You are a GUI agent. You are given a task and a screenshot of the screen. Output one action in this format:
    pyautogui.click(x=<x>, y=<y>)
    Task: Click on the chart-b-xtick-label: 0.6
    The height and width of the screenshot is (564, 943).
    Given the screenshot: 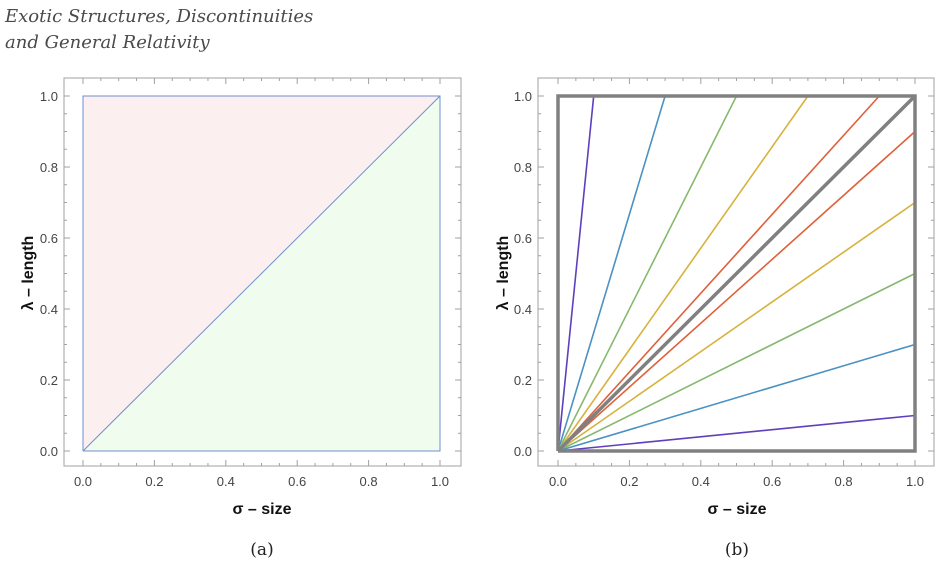 What is the action you would take?
    pyautogui.click(x=772, y=481)
    